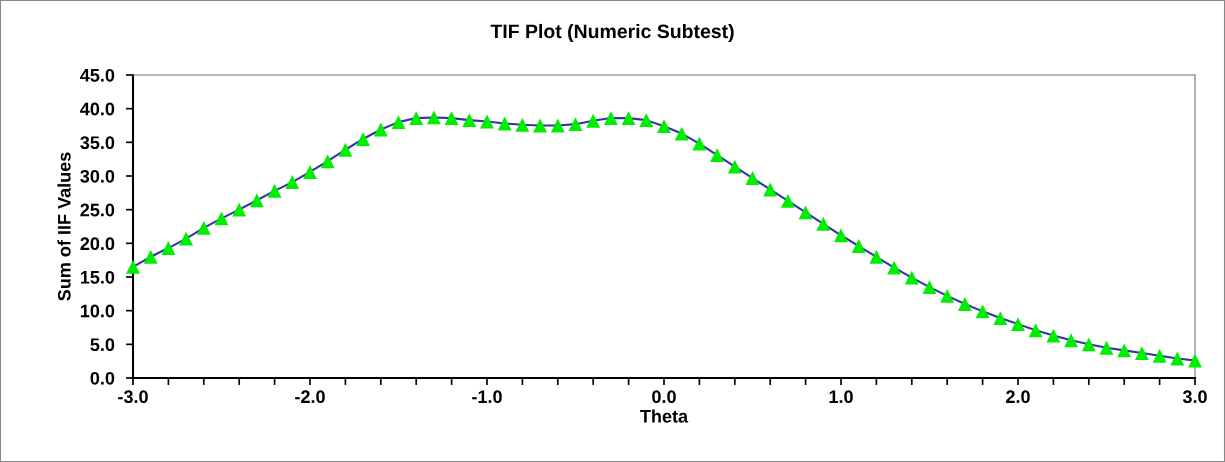  What do you see at coordinates (133, 397) in the screenshot?
I see `x-tick-label: -3.0` at bounding box center [133, 397].